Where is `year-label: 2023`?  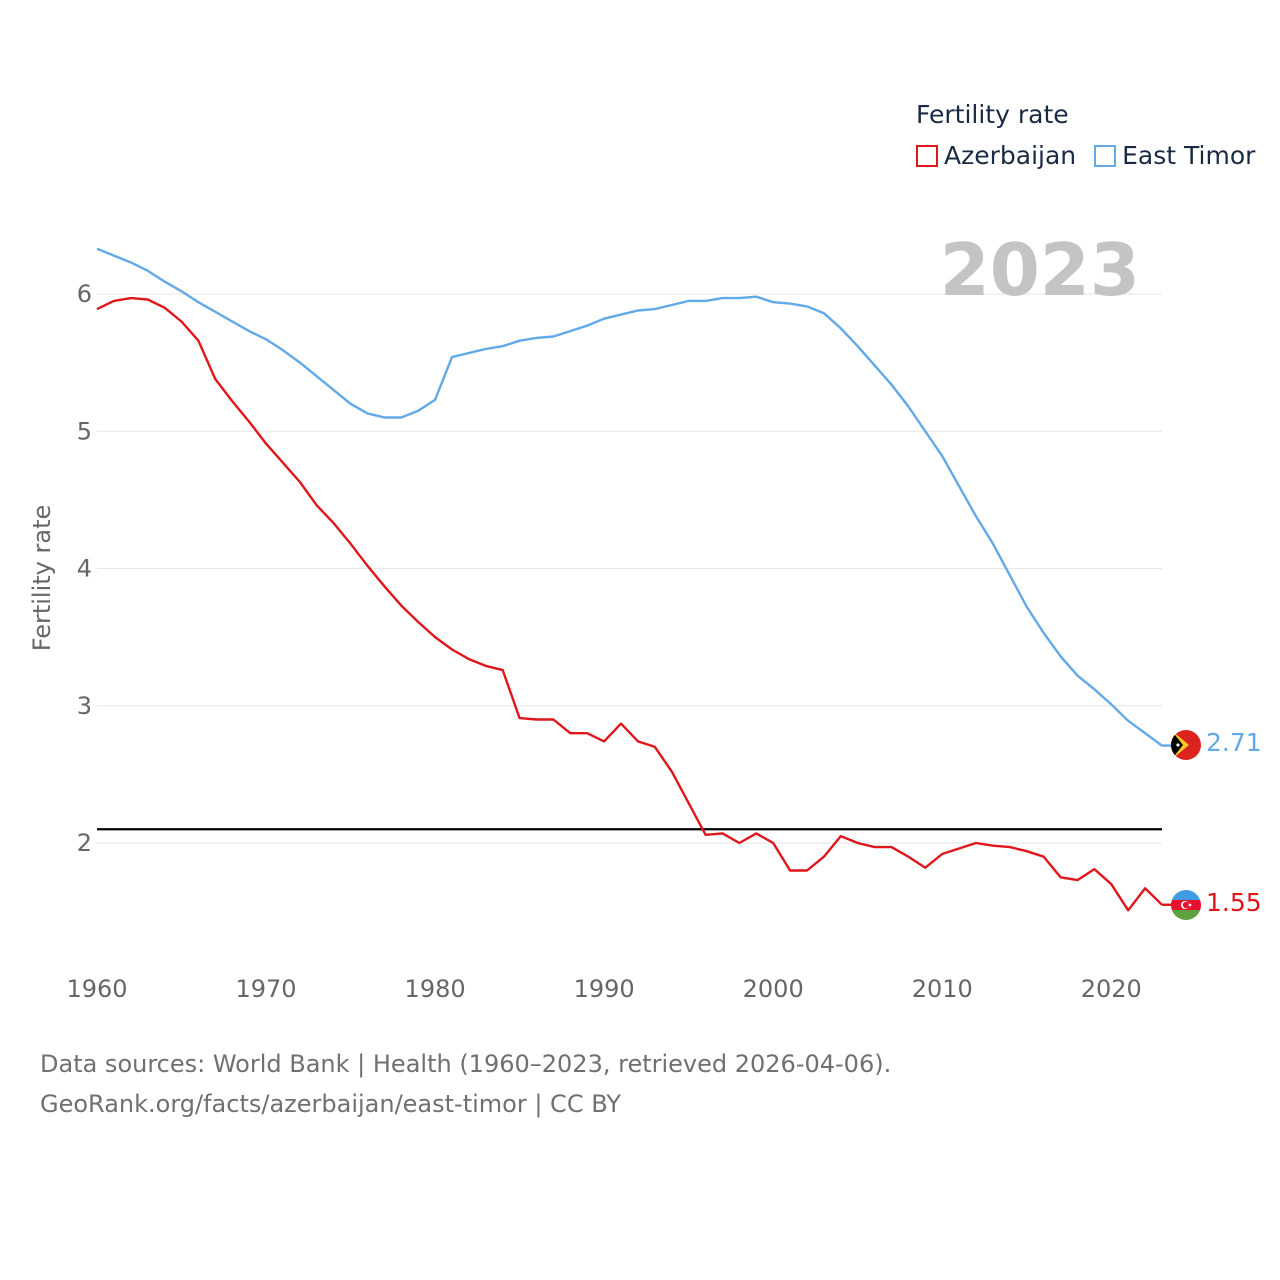
year-label: 2023 is located at coordinates (1039, 270).